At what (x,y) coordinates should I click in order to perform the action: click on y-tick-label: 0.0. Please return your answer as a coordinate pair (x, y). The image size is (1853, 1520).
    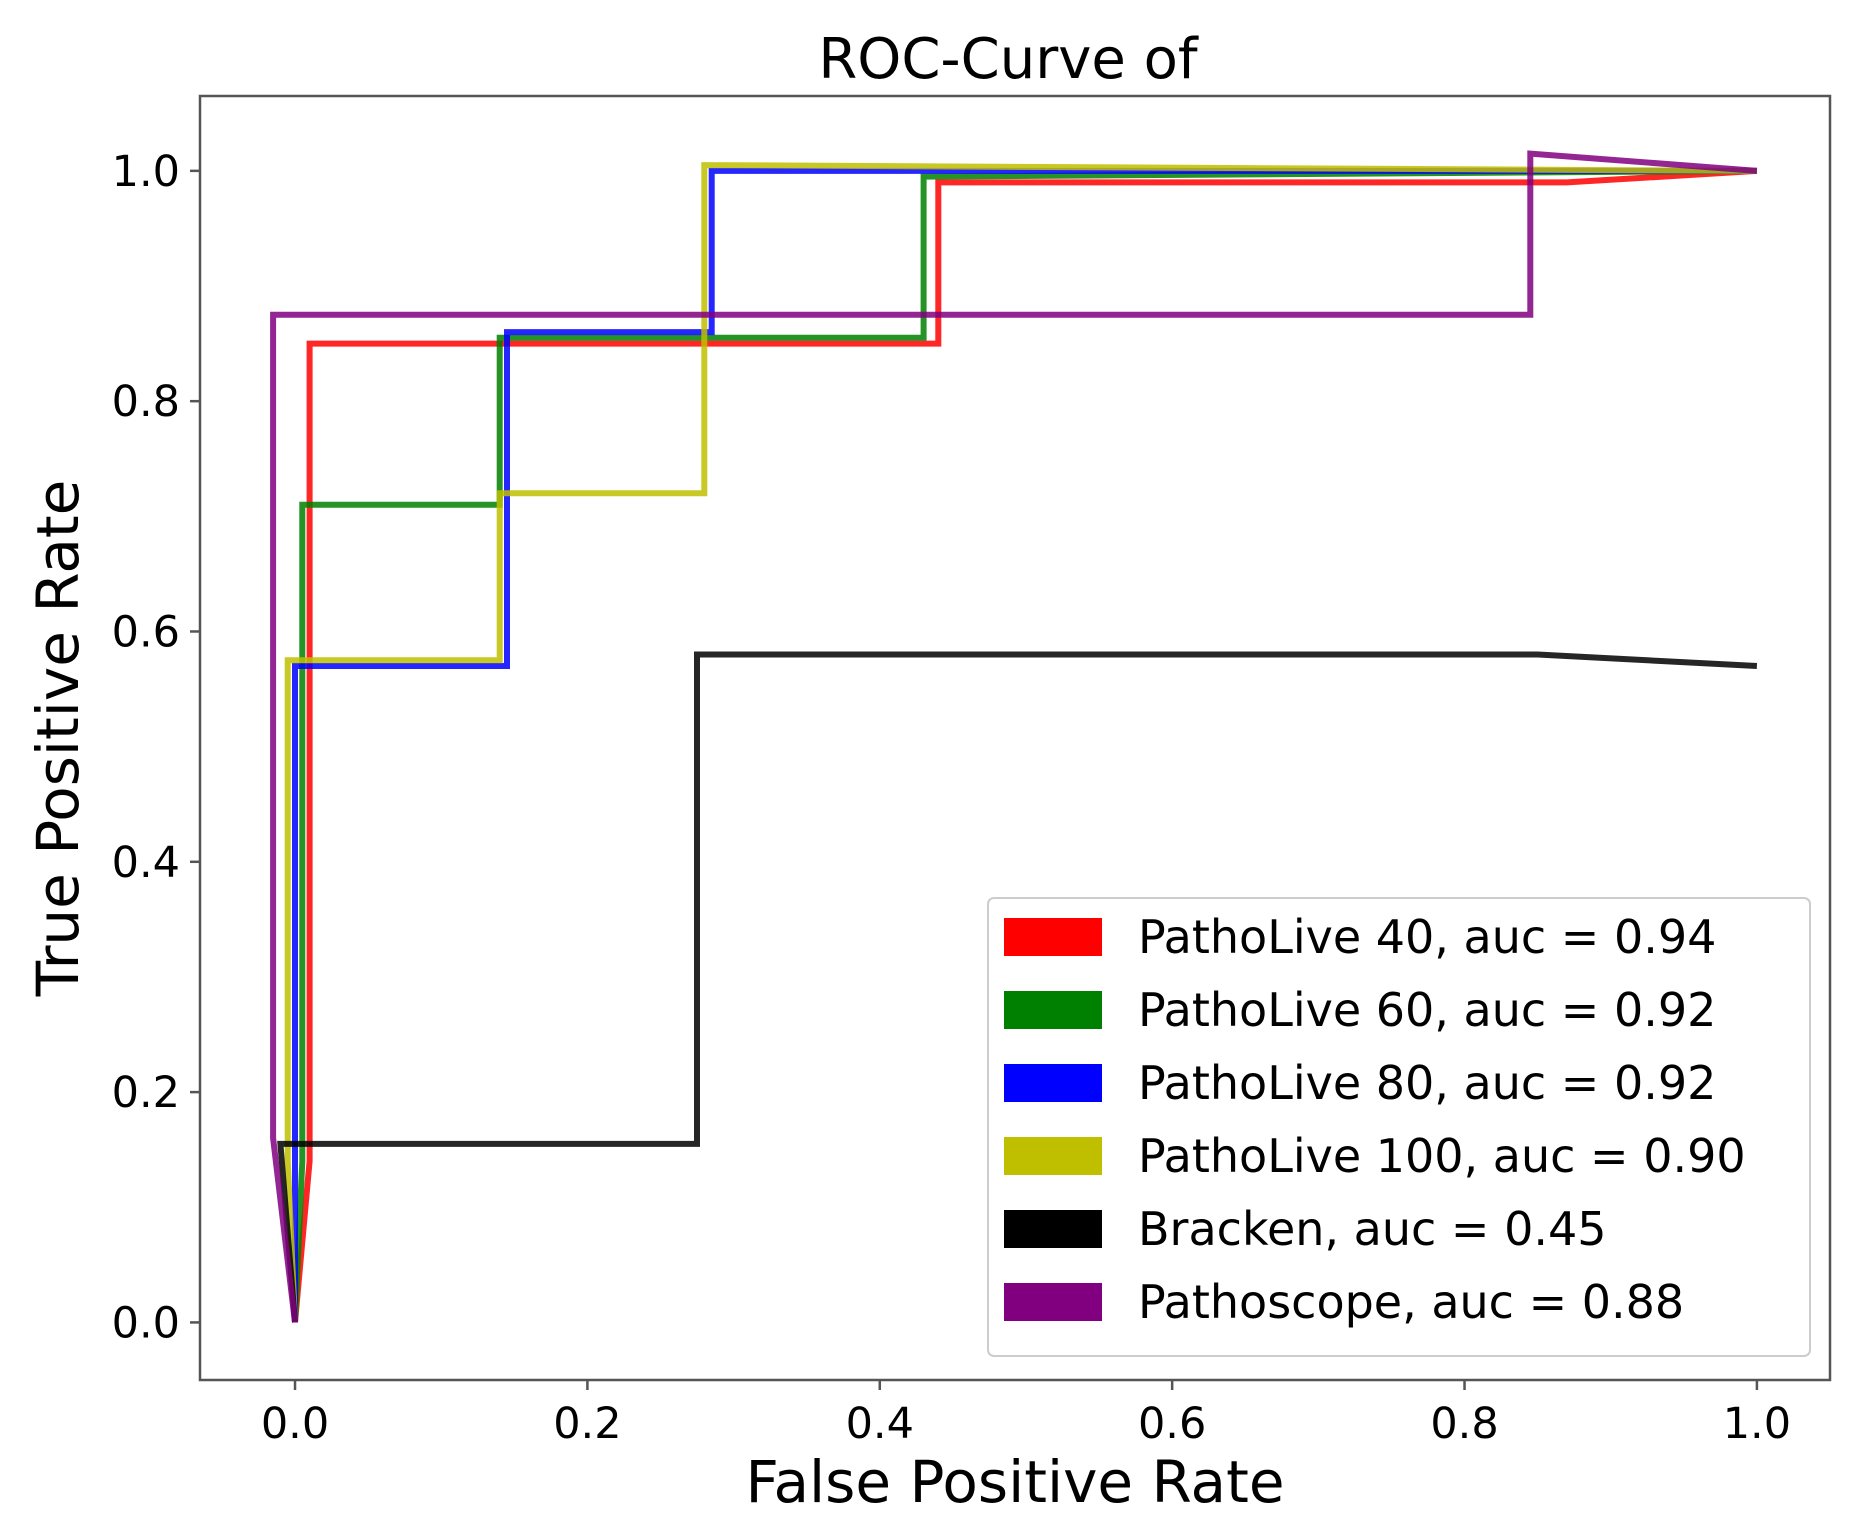
    Looking at the image, I should click on (146, 1323).